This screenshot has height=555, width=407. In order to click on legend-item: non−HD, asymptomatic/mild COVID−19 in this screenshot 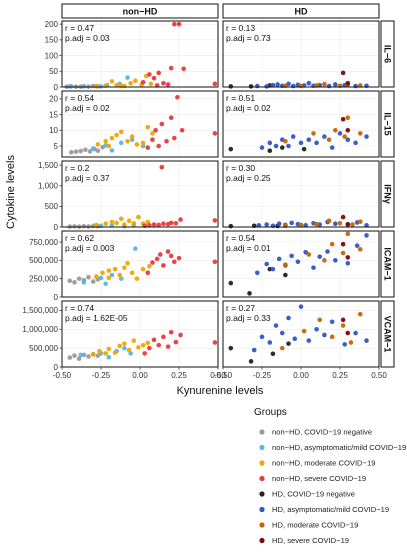, I will do `click(332, 447)`.